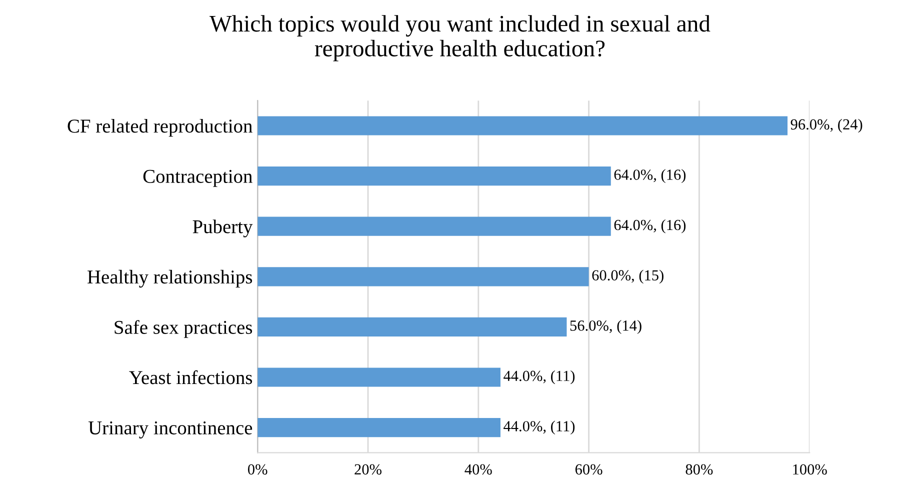 This screenshot has width=920, height=503. What do you see at coordinates (190, 377) in the screenshot?
I see `y-tick-label: Yeast infections` at bounding box center [190, 377].